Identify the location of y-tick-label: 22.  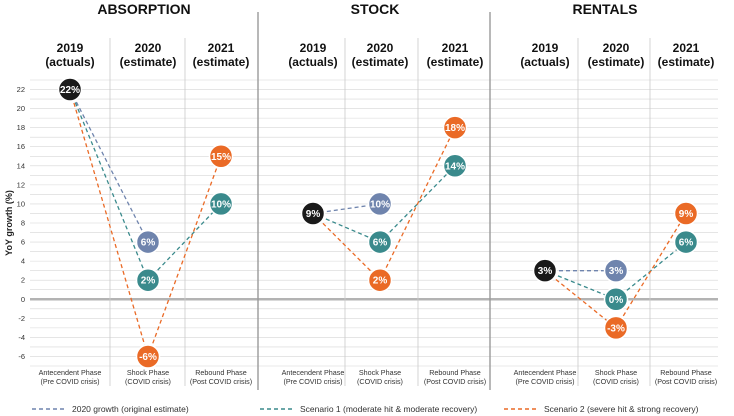
(21, 89).